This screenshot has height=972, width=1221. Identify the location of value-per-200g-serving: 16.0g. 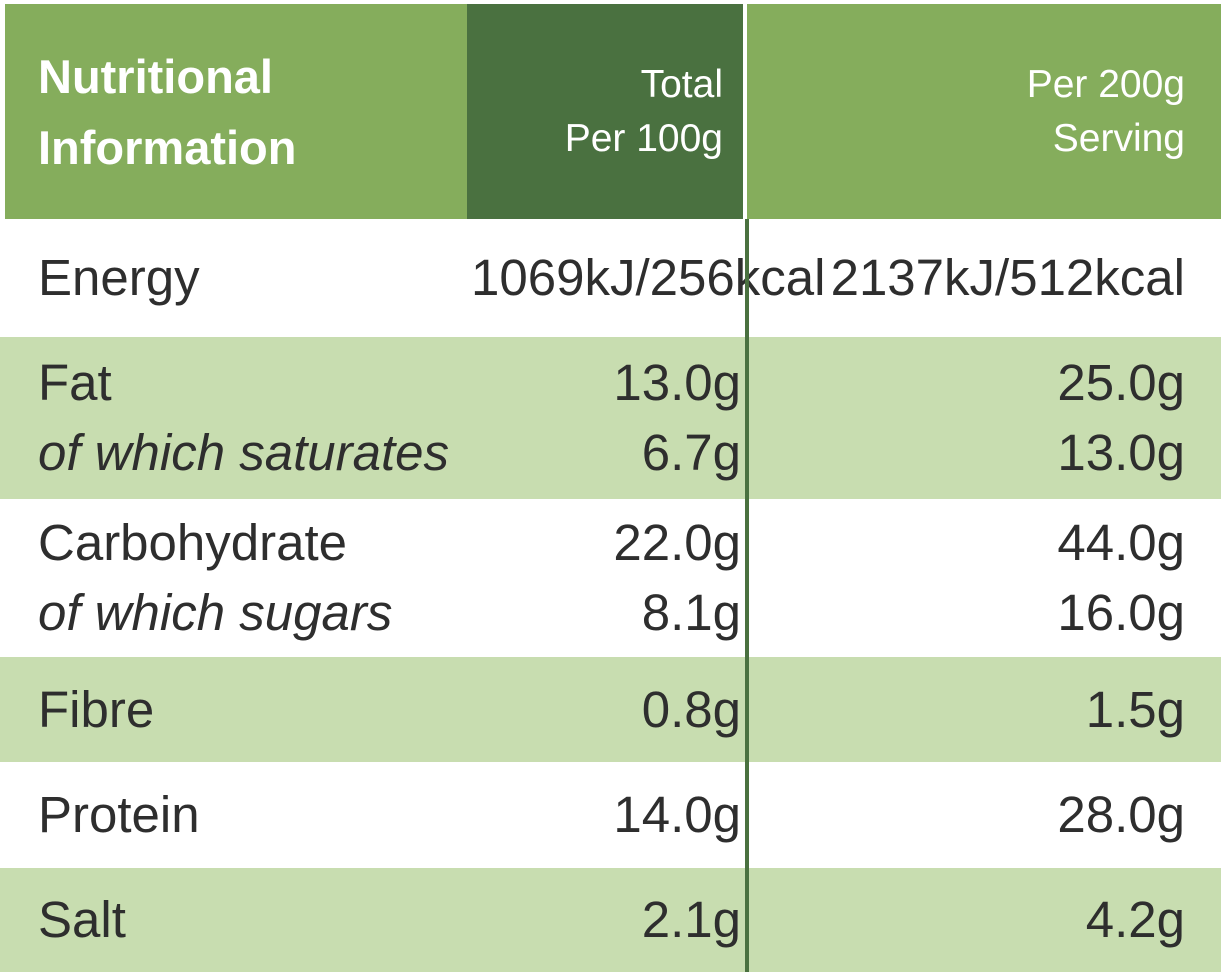
(1121, 612).